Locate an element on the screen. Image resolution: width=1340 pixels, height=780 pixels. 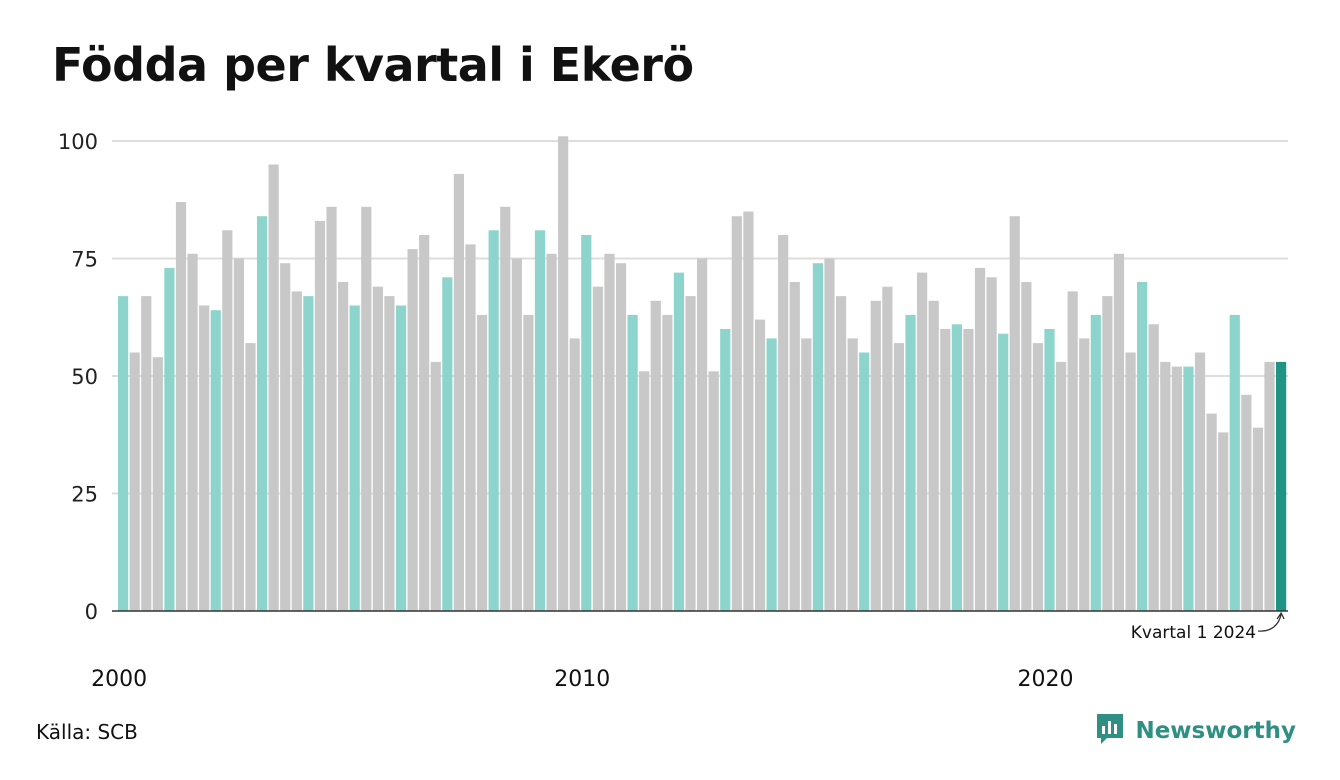
annotation-label: Kvartal 1 2024 is located at coordinates (1193, 633).